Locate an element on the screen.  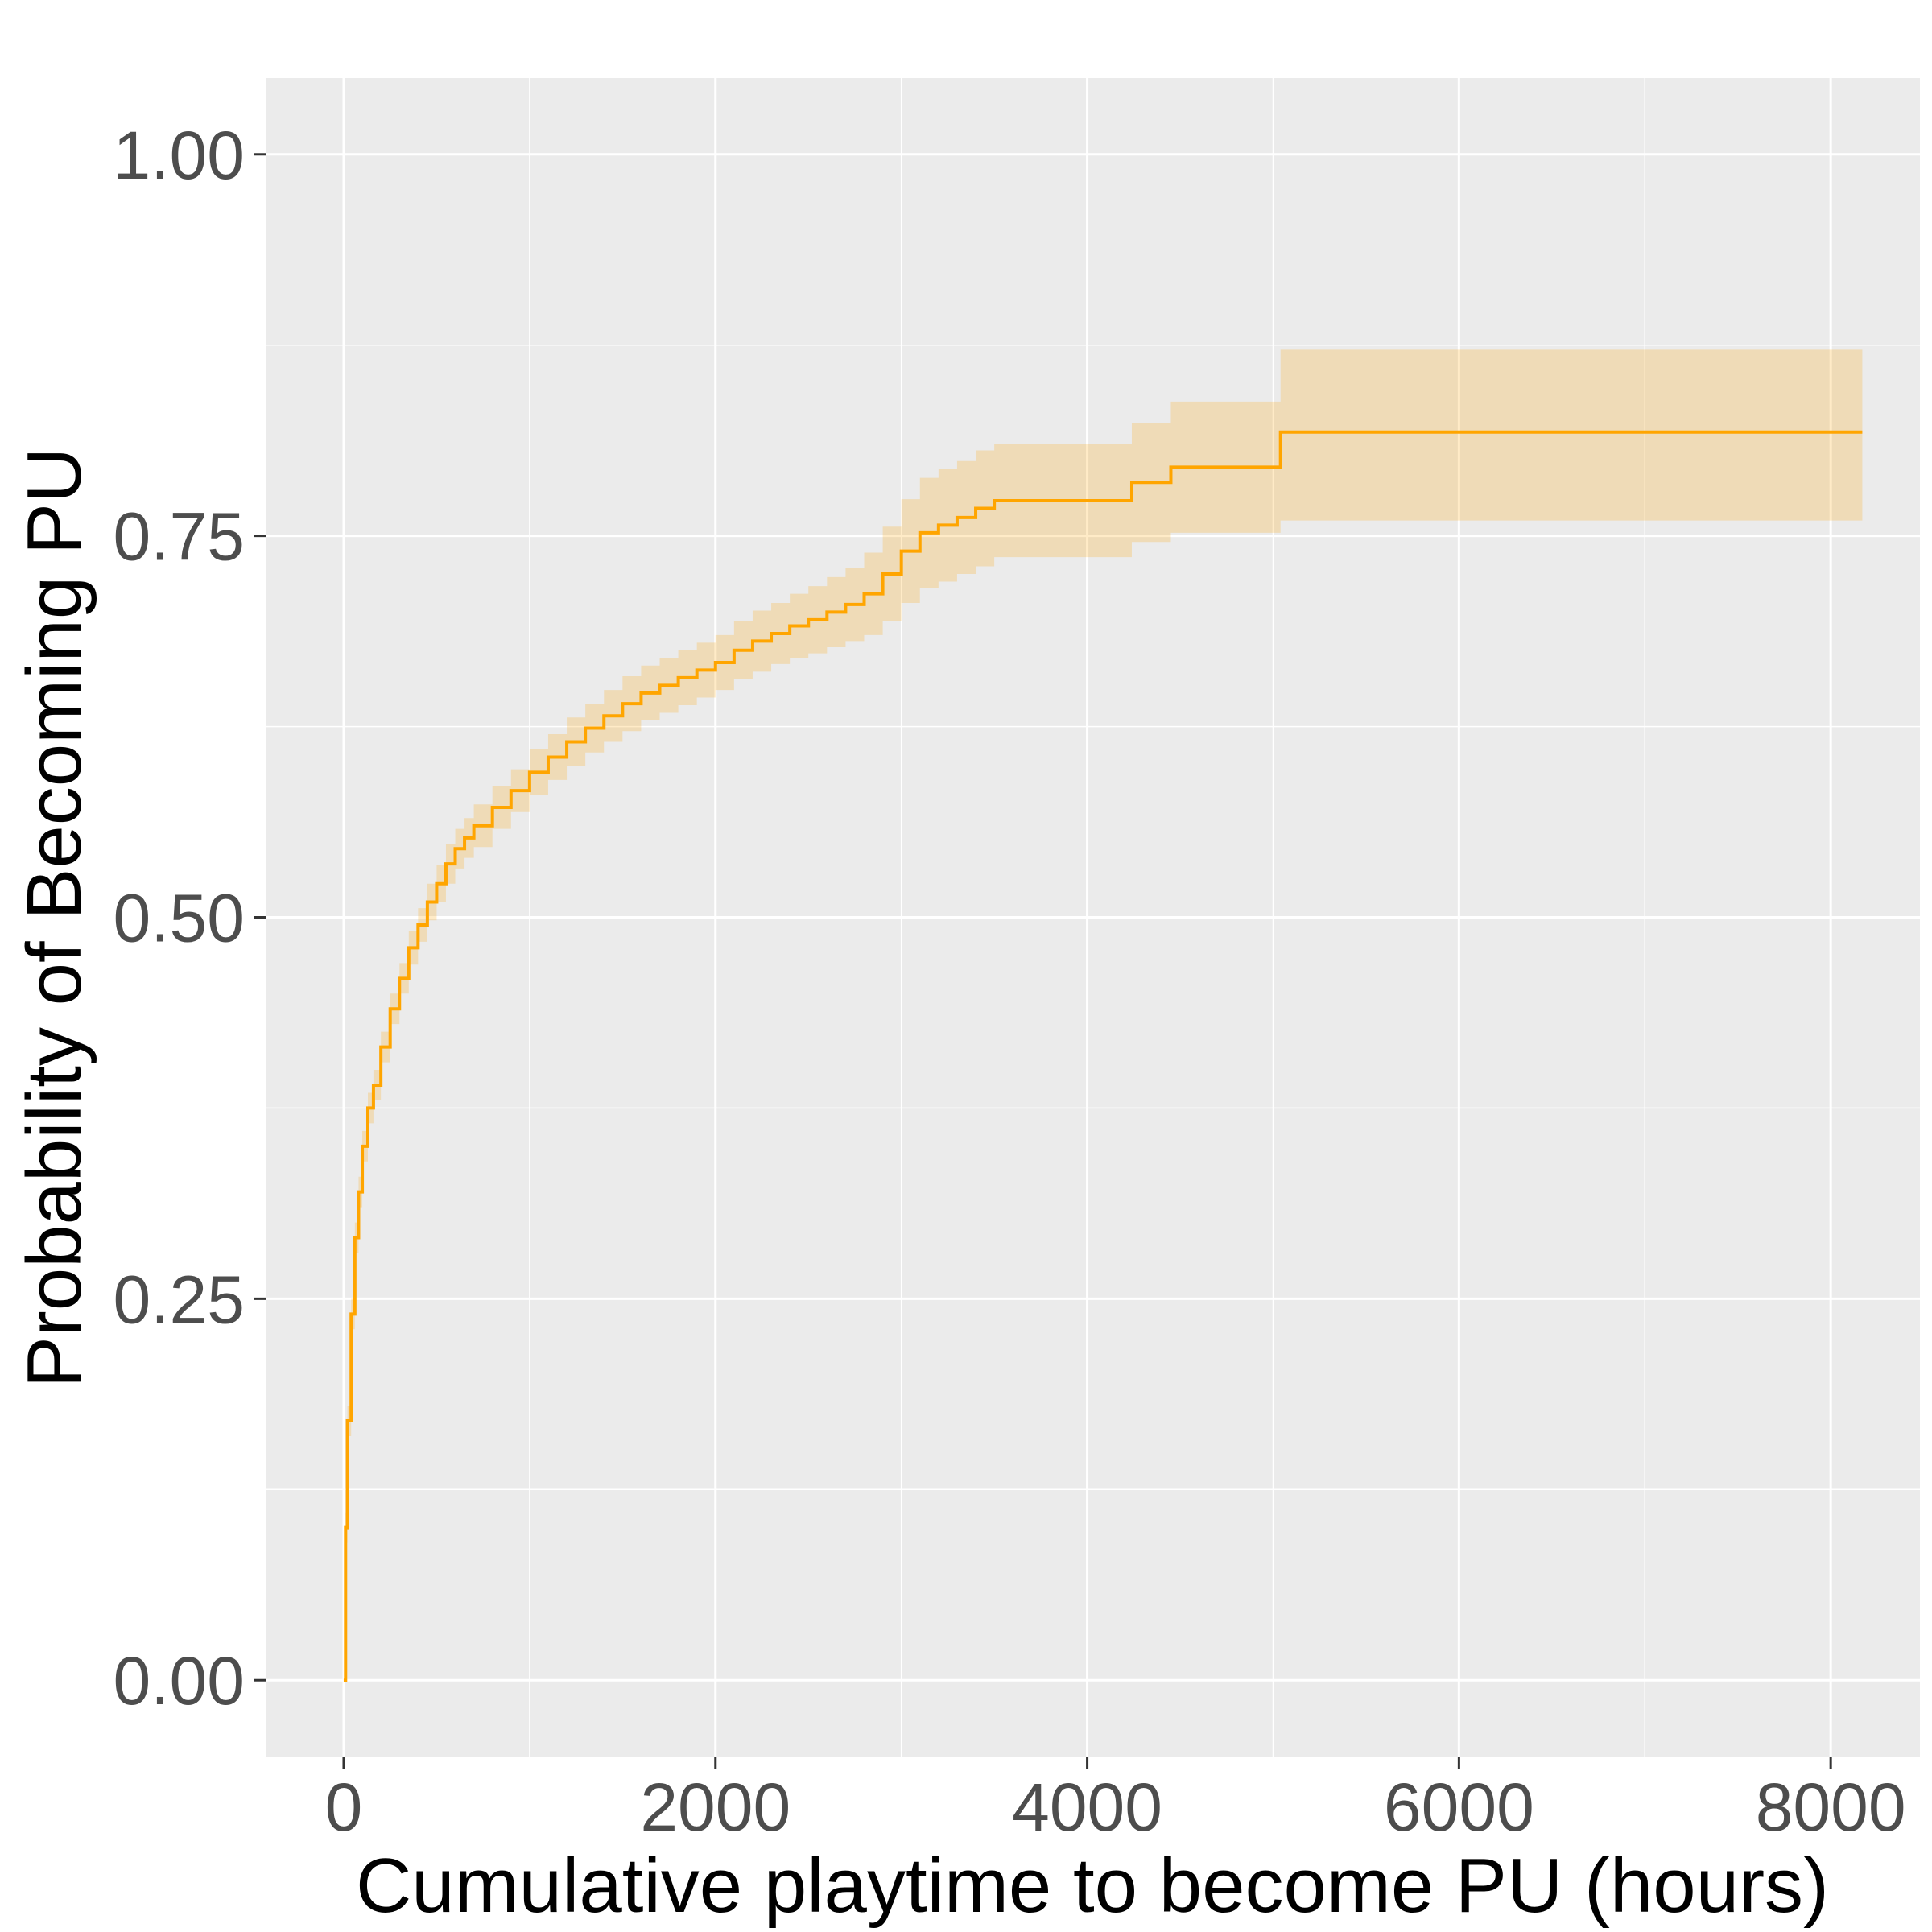
y-tick-label: 0.25 is located at coordinates (180, 1299).